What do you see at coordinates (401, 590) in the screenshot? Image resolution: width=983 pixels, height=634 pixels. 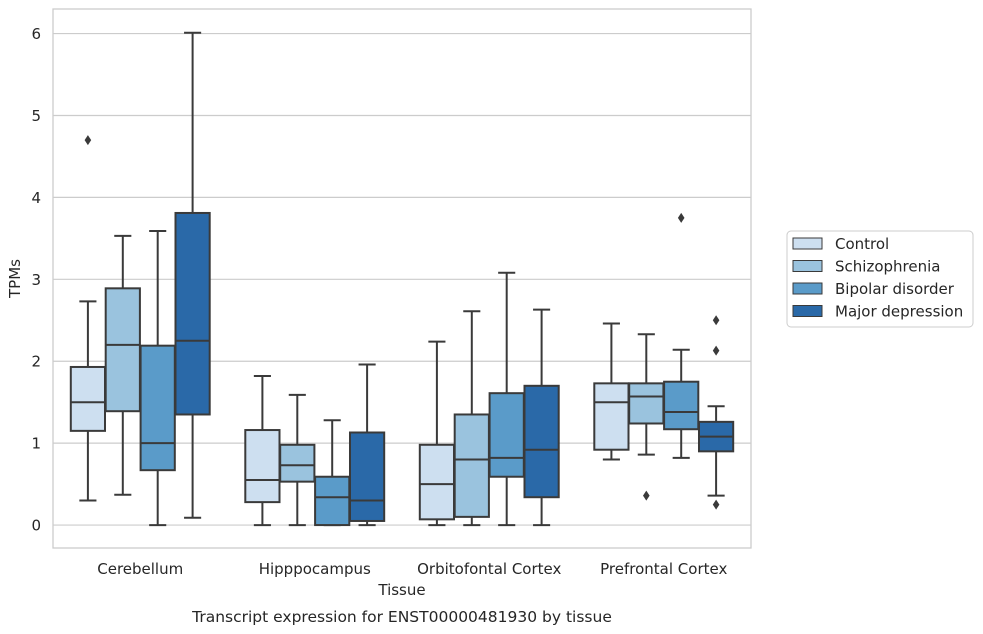 I see `x-axis-label: Tissue` at bounding box center [401, 590].